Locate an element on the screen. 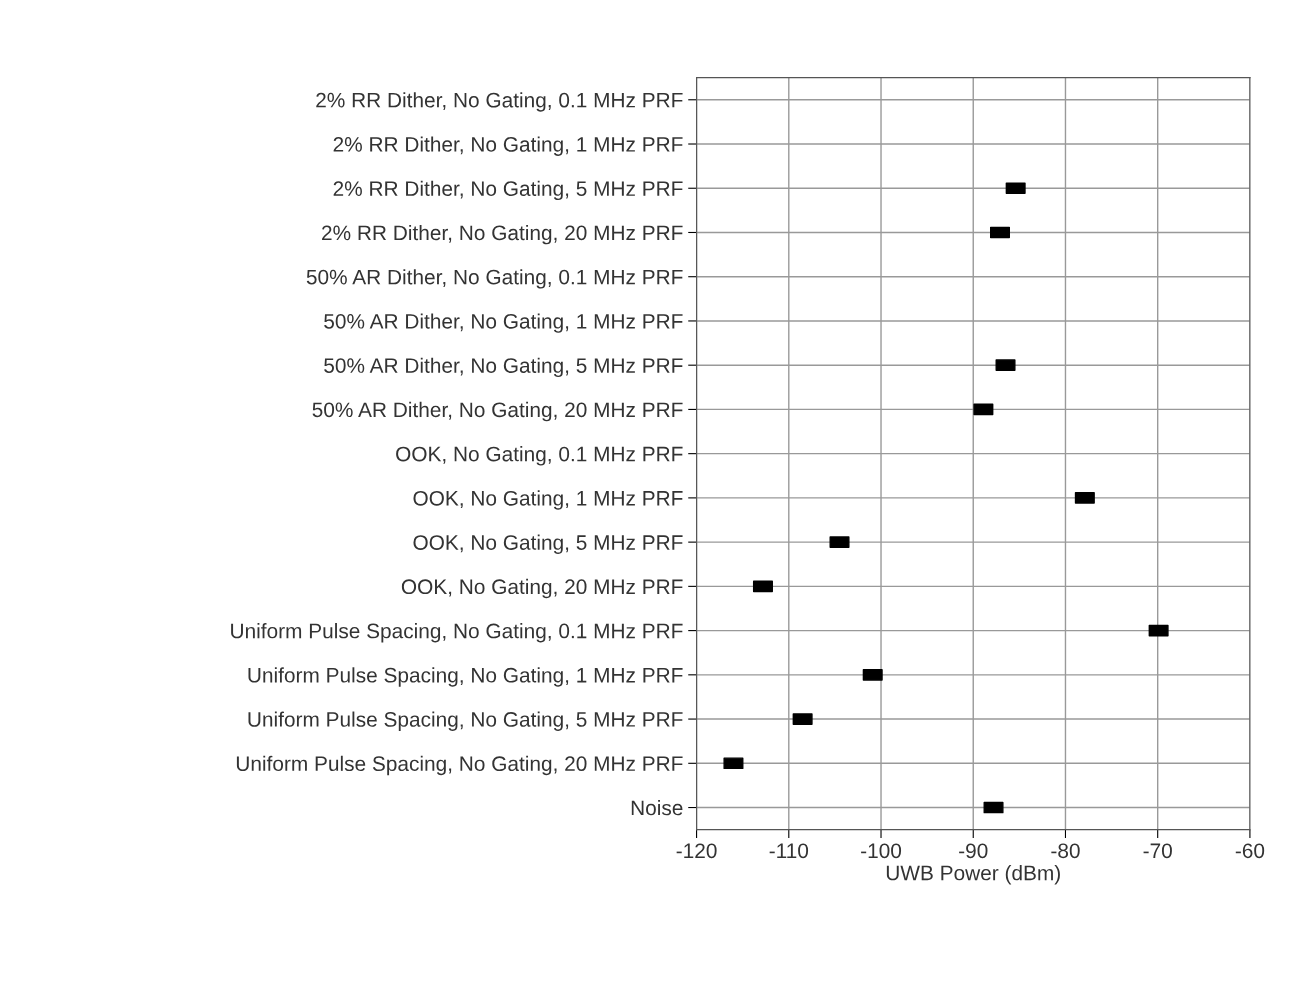 The height and width of the screenshot is (983, 1302). y-tick-label: OOK, No Gating, 20 MHz PRF is located at coordinates (542, 588).